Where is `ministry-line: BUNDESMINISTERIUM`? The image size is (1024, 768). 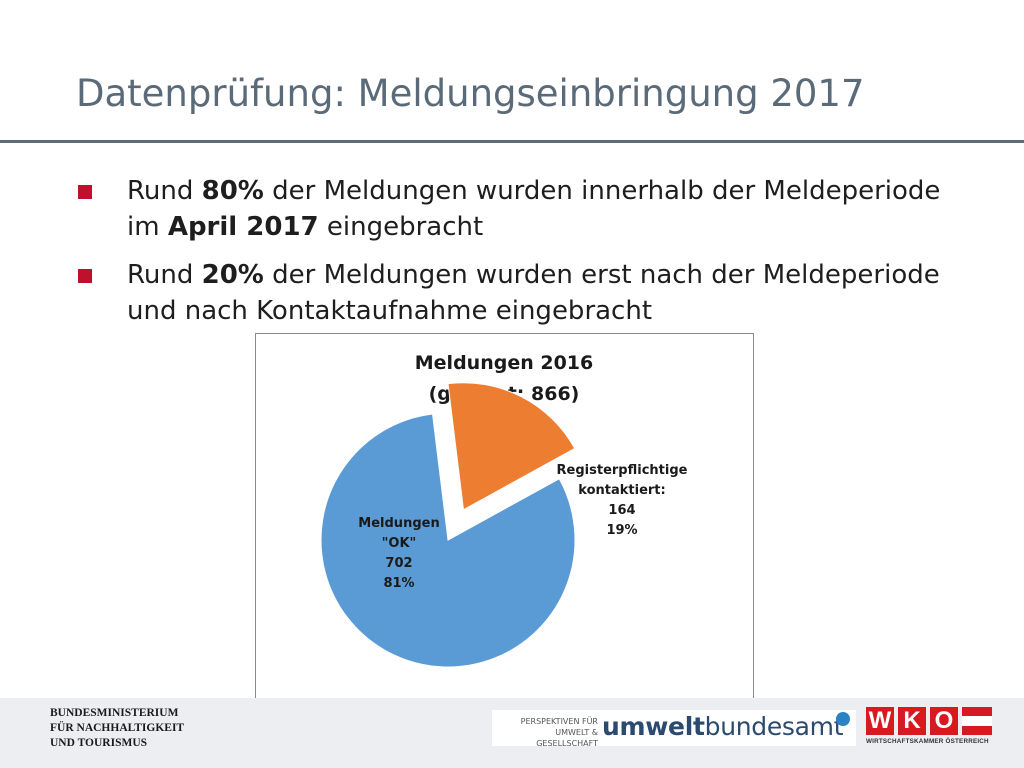 ministry-line: BUNDESMINISTERIUM is located at coordinates (114, 713).